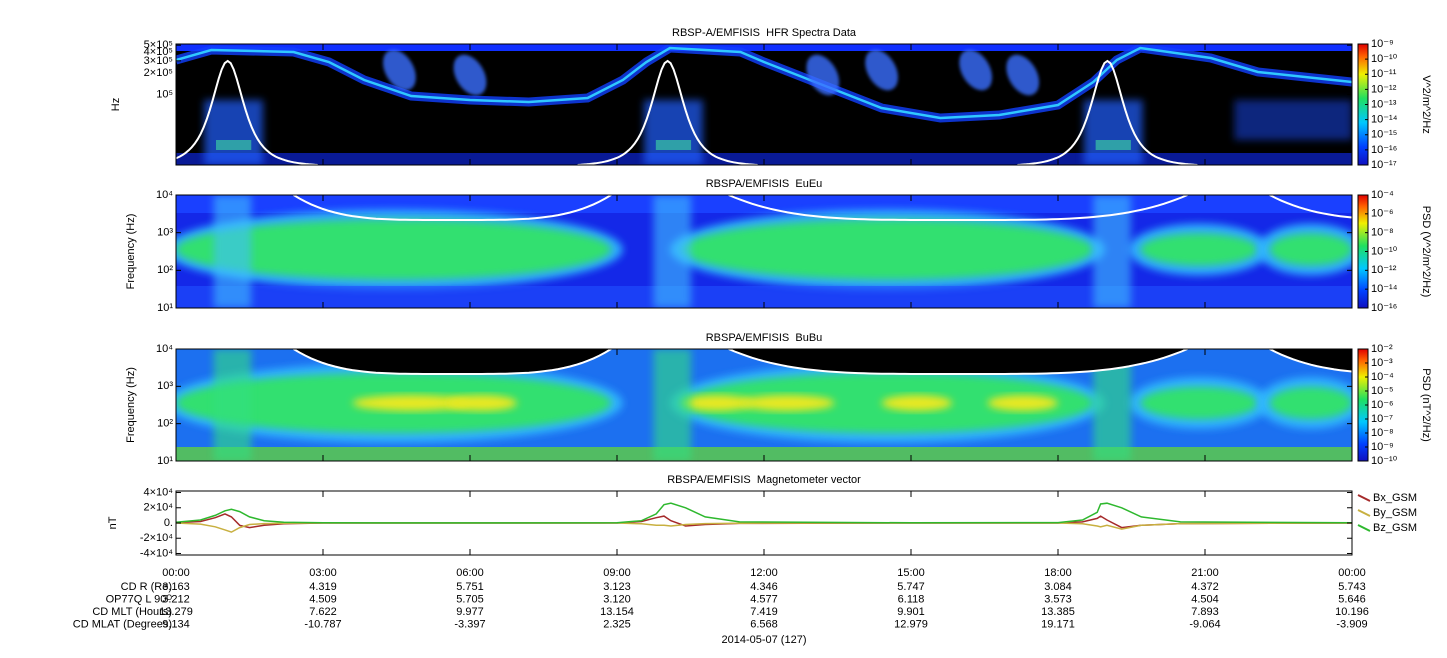 Image resolution: width=1447 pixels, height=658 pixels. What do you see at coordinates (158, 73) in the screenshot?
I see `y-tick-label: 2×10⁵` at bounding box center [158, 73].